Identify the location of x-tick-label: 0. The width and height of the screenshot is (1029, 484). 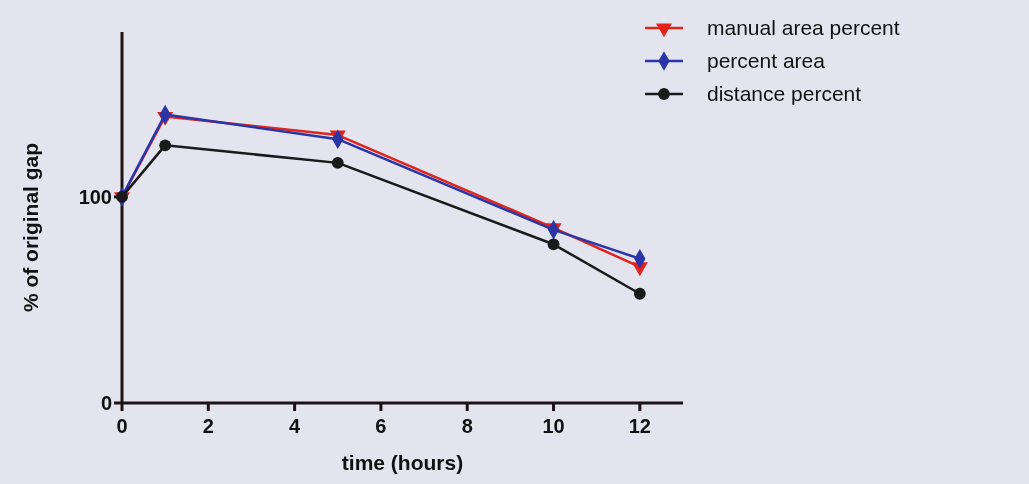
(122, 426).